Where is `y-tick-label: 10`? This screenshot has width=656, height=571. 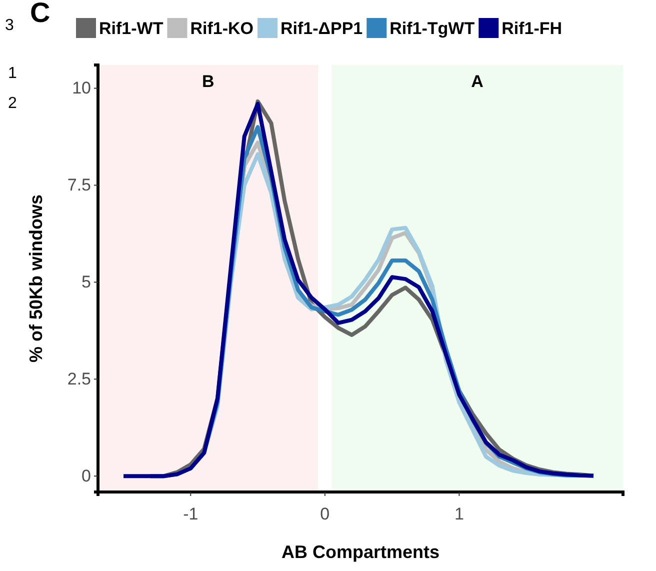 y-tick-label: 10 is located at coordinates (81, 88).